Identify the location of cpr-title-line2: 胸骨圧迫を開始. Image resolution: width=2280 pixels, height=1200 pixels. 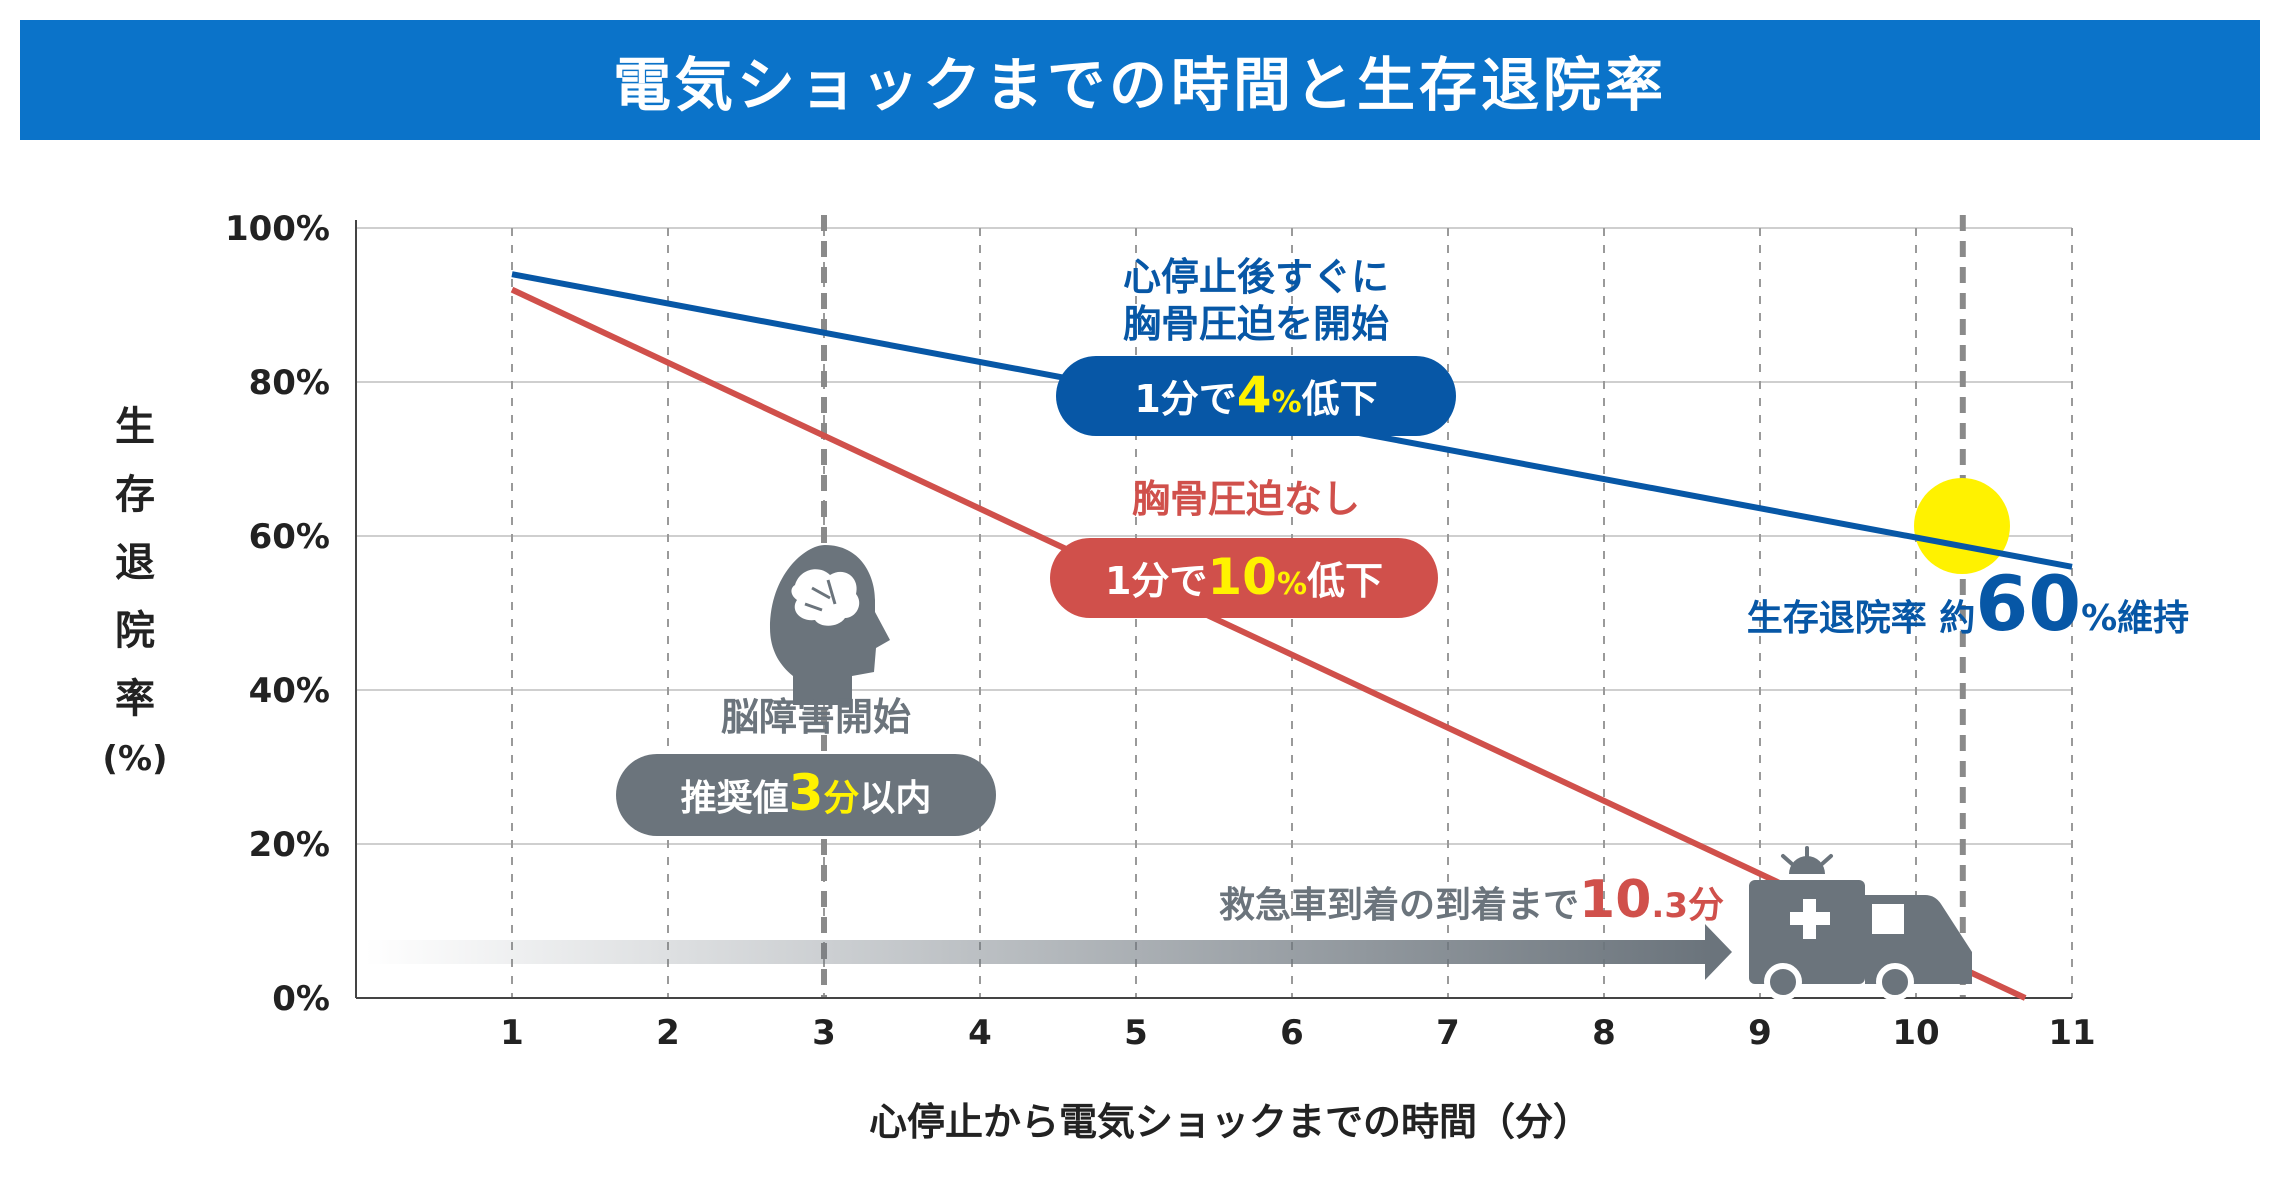
(1256, 324).